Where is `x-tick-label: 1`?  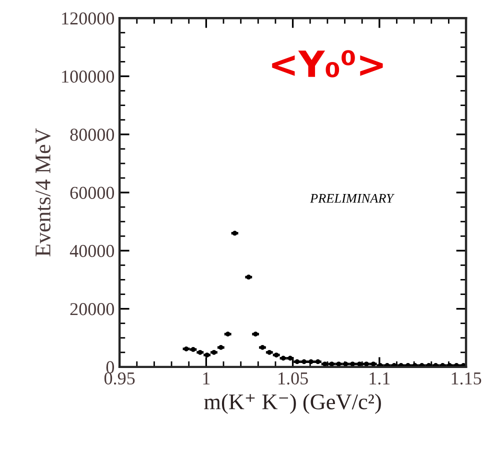 x-tick-label: 1 is located at coordinates (206, 378).